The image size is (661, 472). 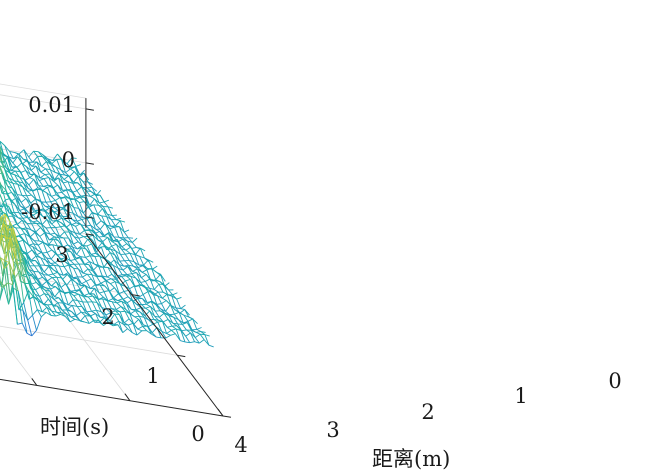 I want to click on y-tick-label-1: 1, so click(x=152, y=376).